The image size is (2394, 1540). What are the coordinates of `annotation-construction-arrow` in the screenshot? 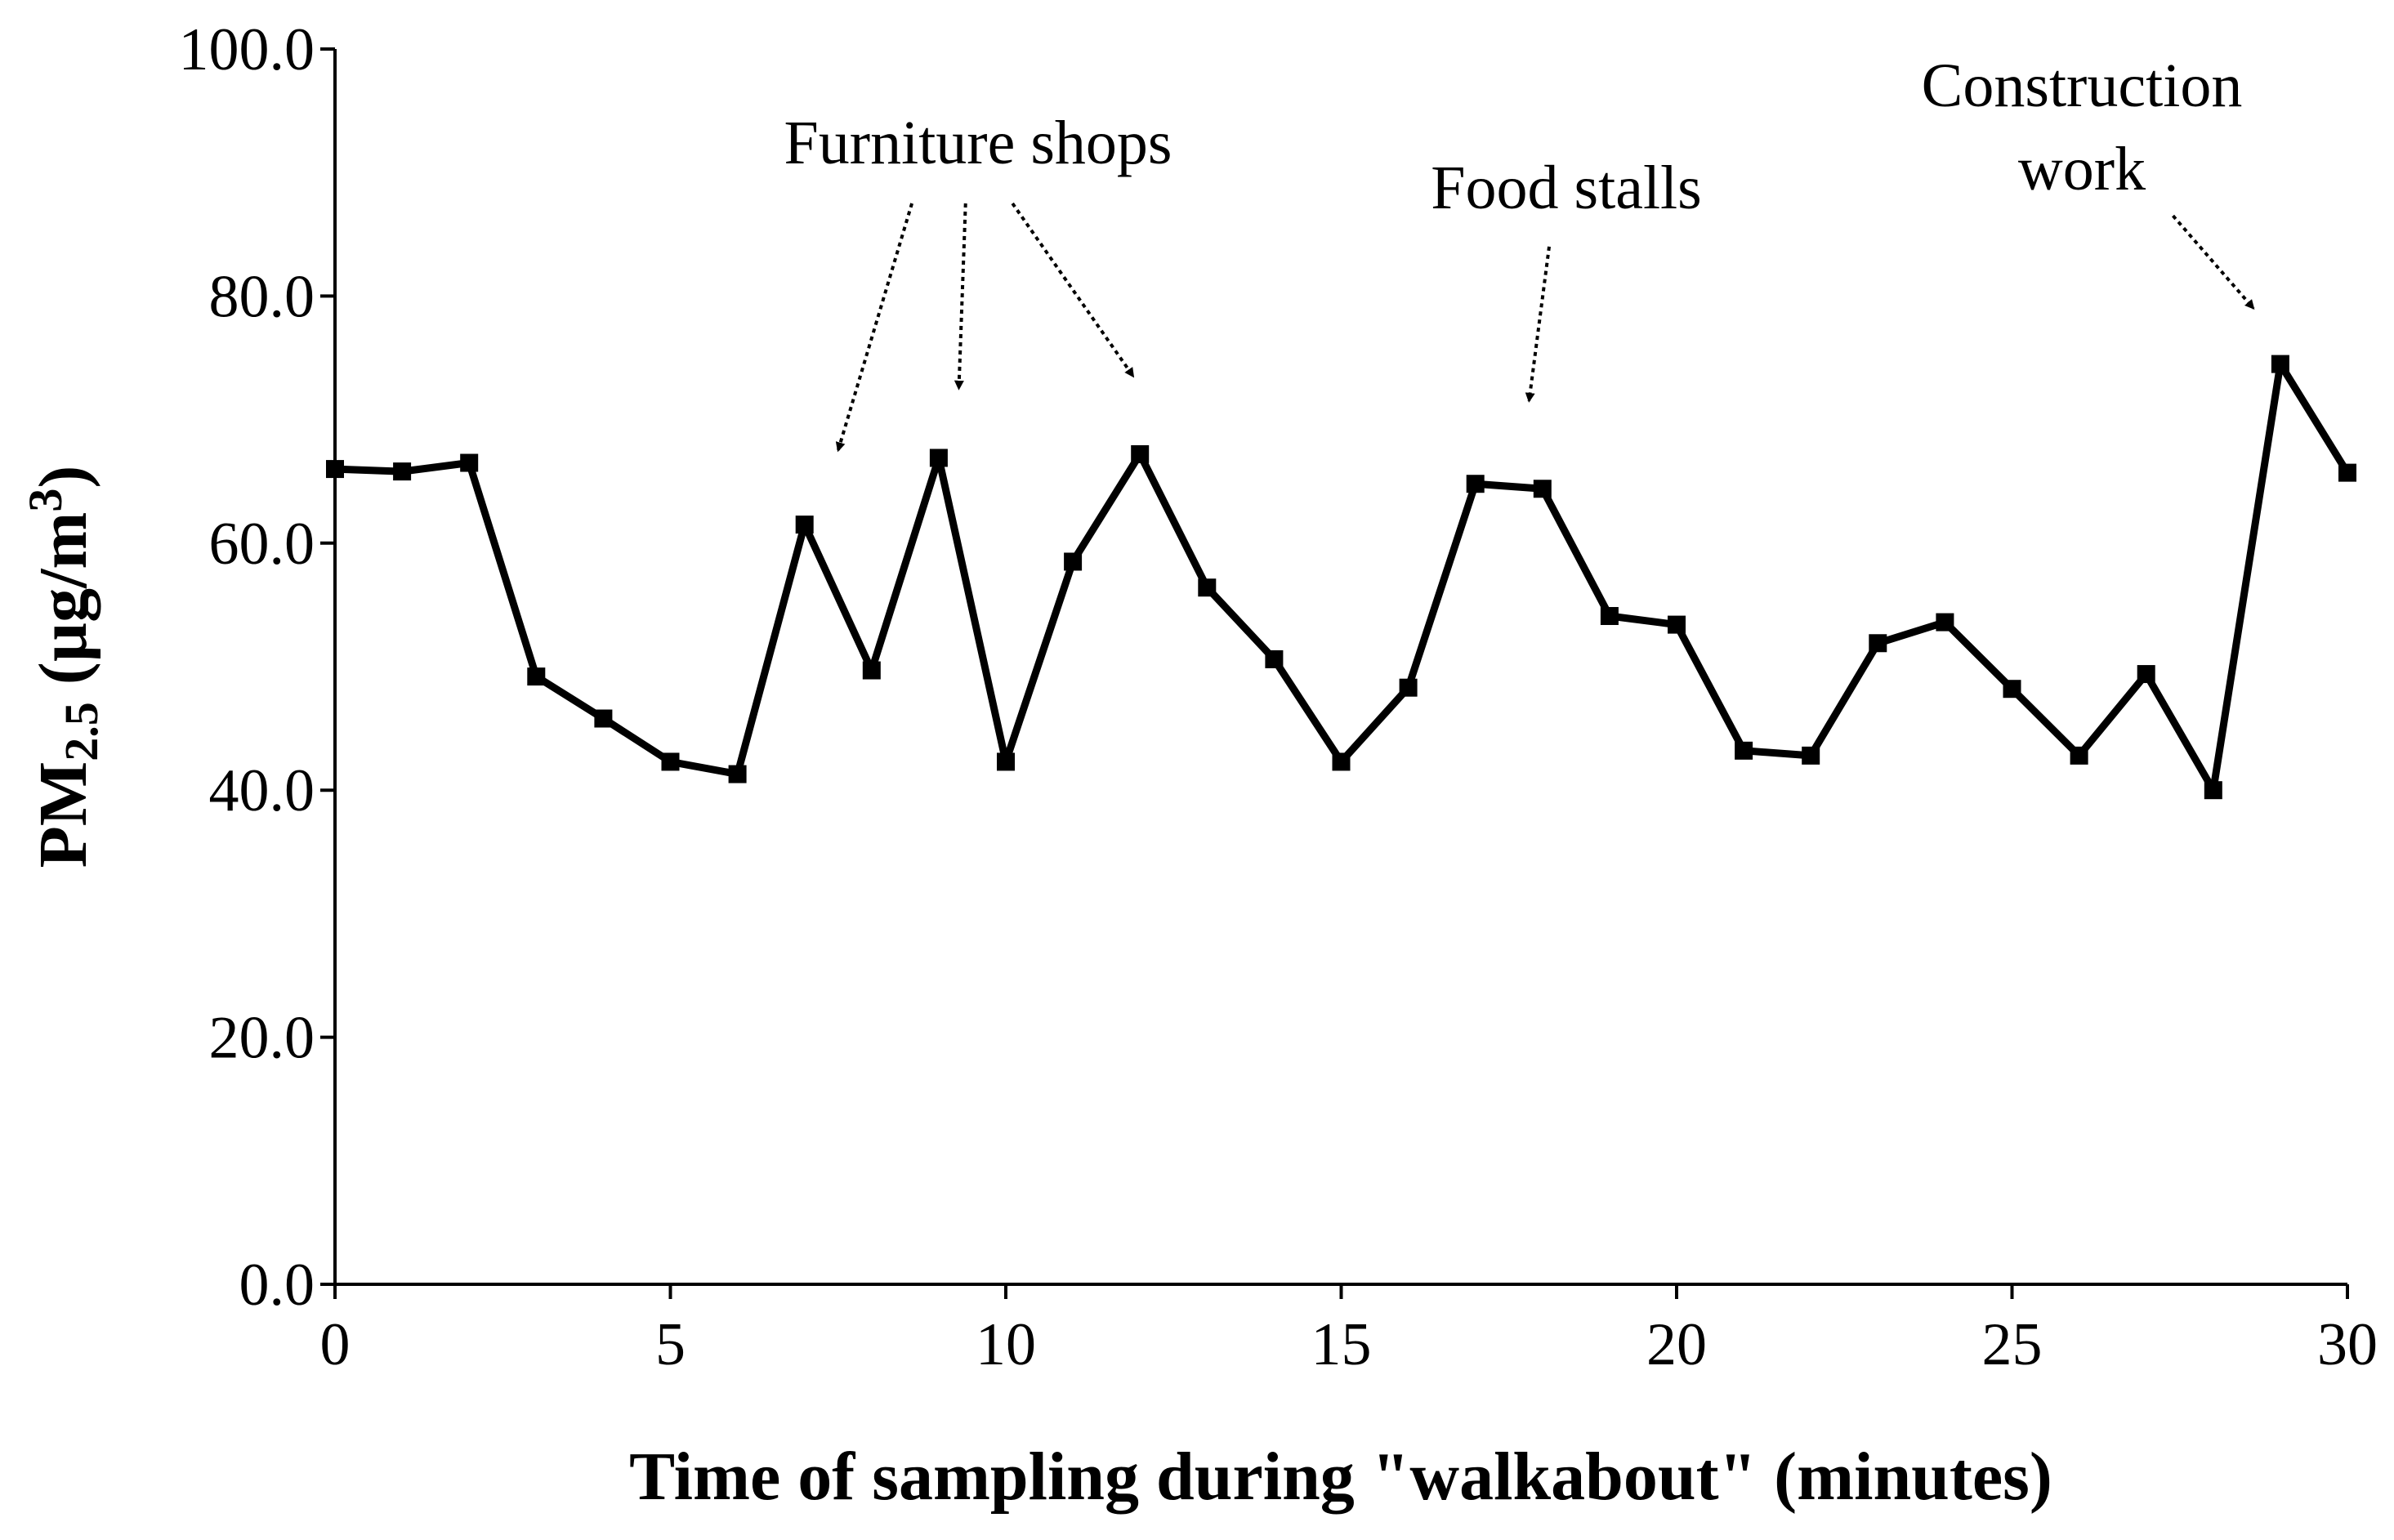 It's located at (2213, 262).